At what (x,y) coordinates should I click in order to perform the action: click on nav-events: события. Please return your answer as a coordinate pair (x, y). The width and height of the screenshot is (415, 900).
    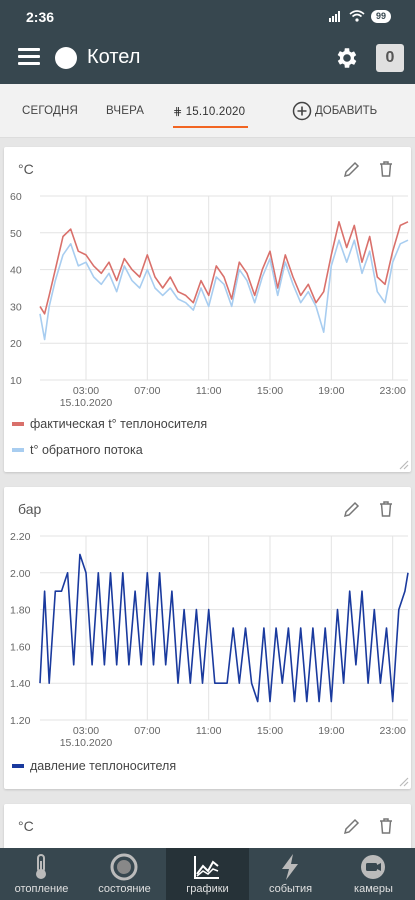
    Looking at the image, I should click on (290, 874).